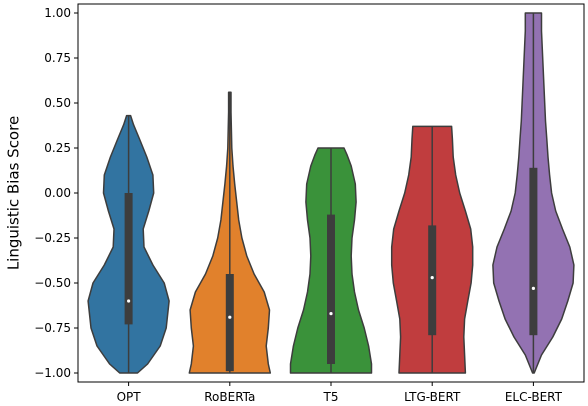 The width and height of the screenshot is (588, 406). I want to click on median-marker-opt, so click(129, 301).